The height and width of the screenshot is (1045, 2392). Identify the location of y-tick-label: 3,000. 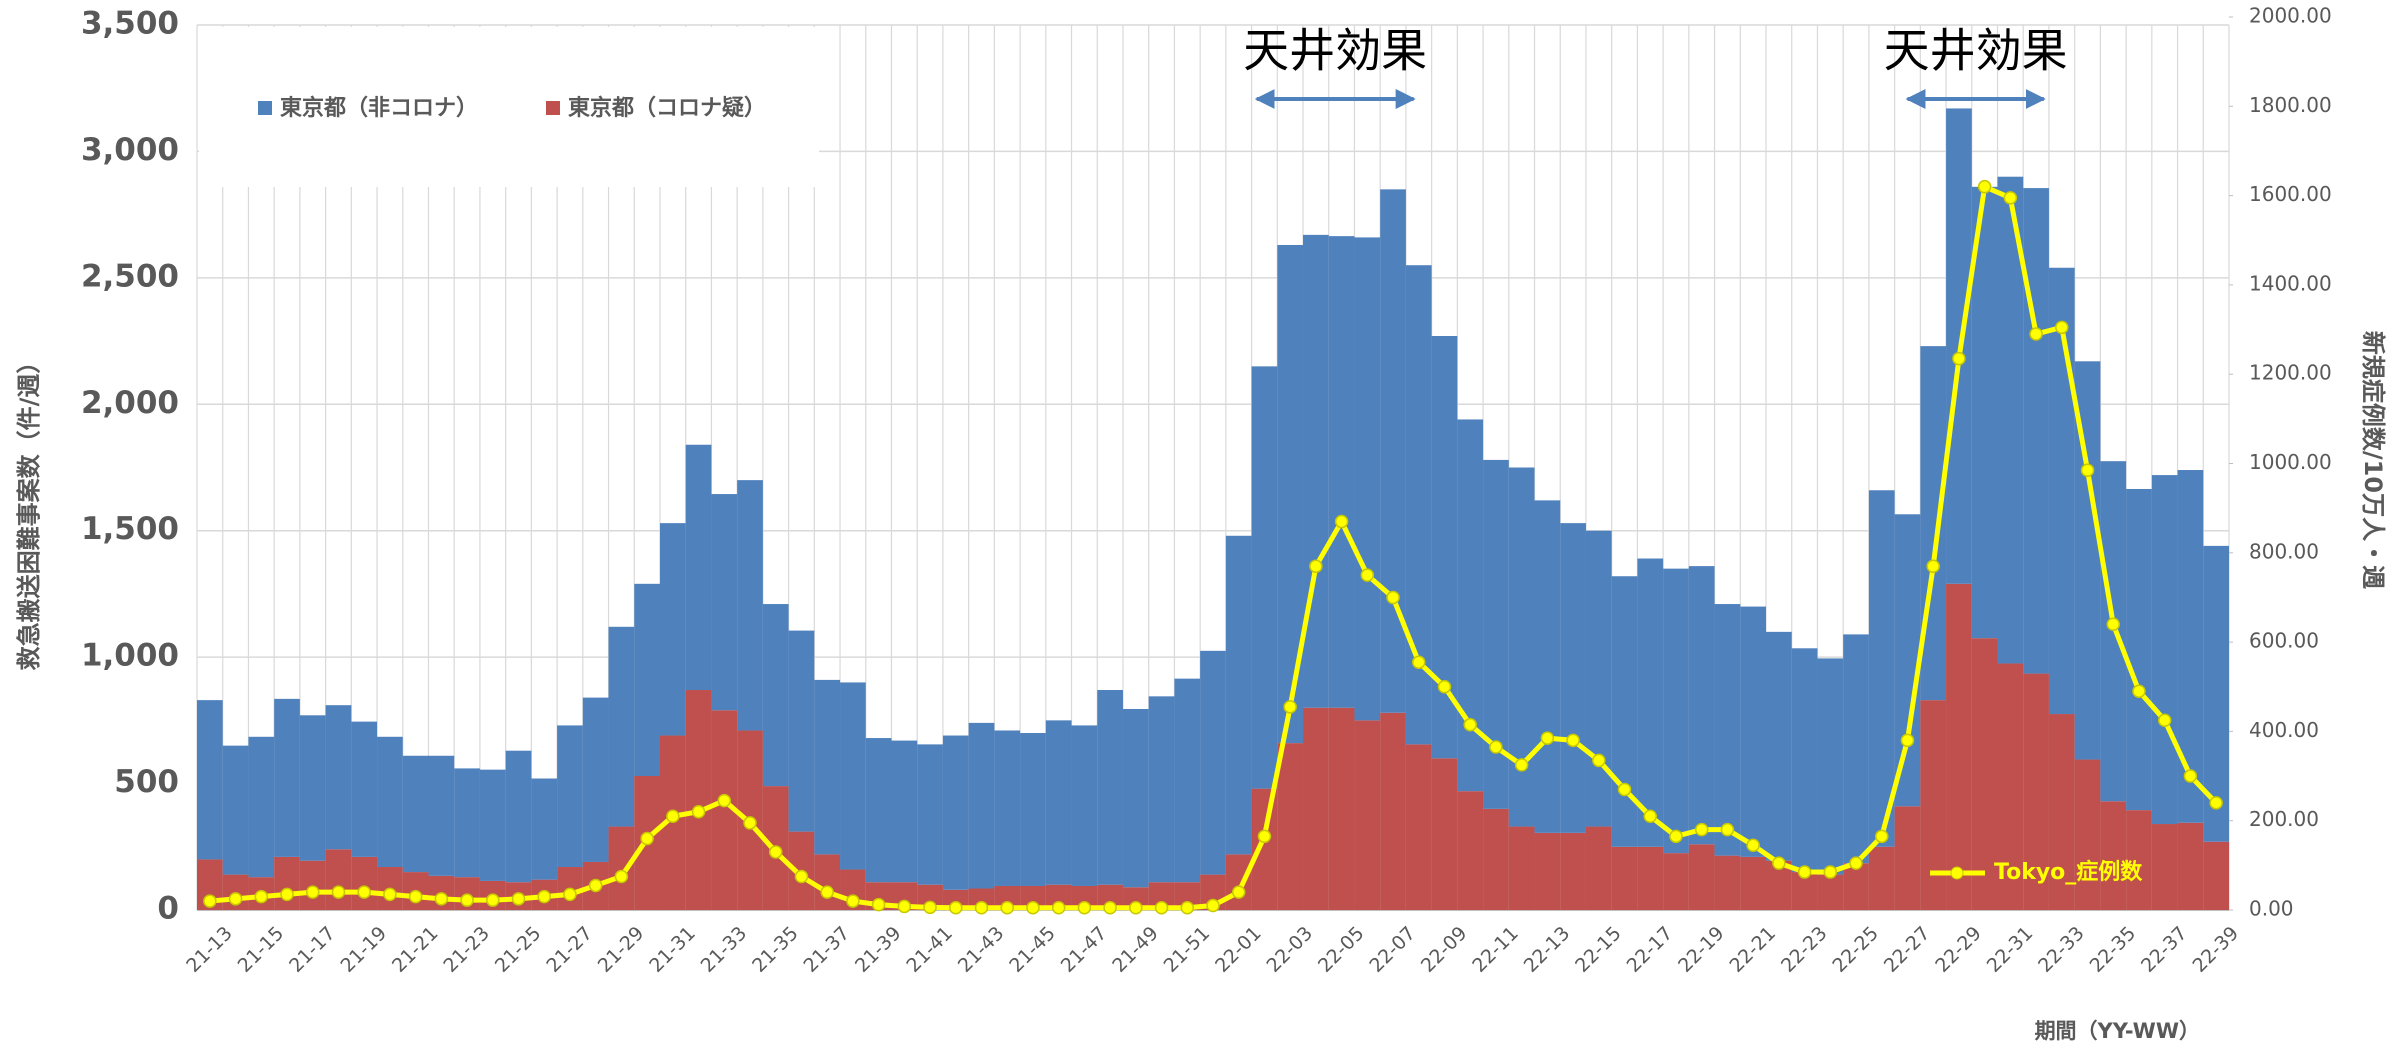
(130, 150).